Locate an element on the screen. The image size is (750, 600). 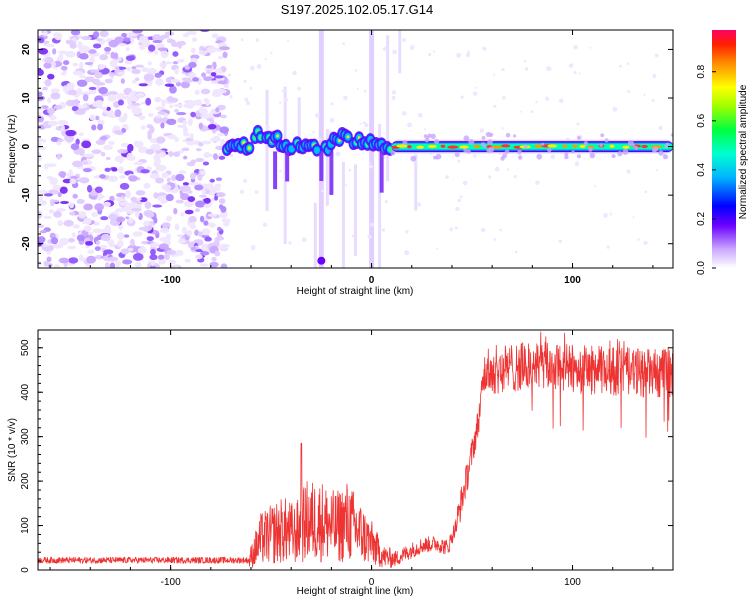
spectrogram-fragment is located at coordinates (390, 149).